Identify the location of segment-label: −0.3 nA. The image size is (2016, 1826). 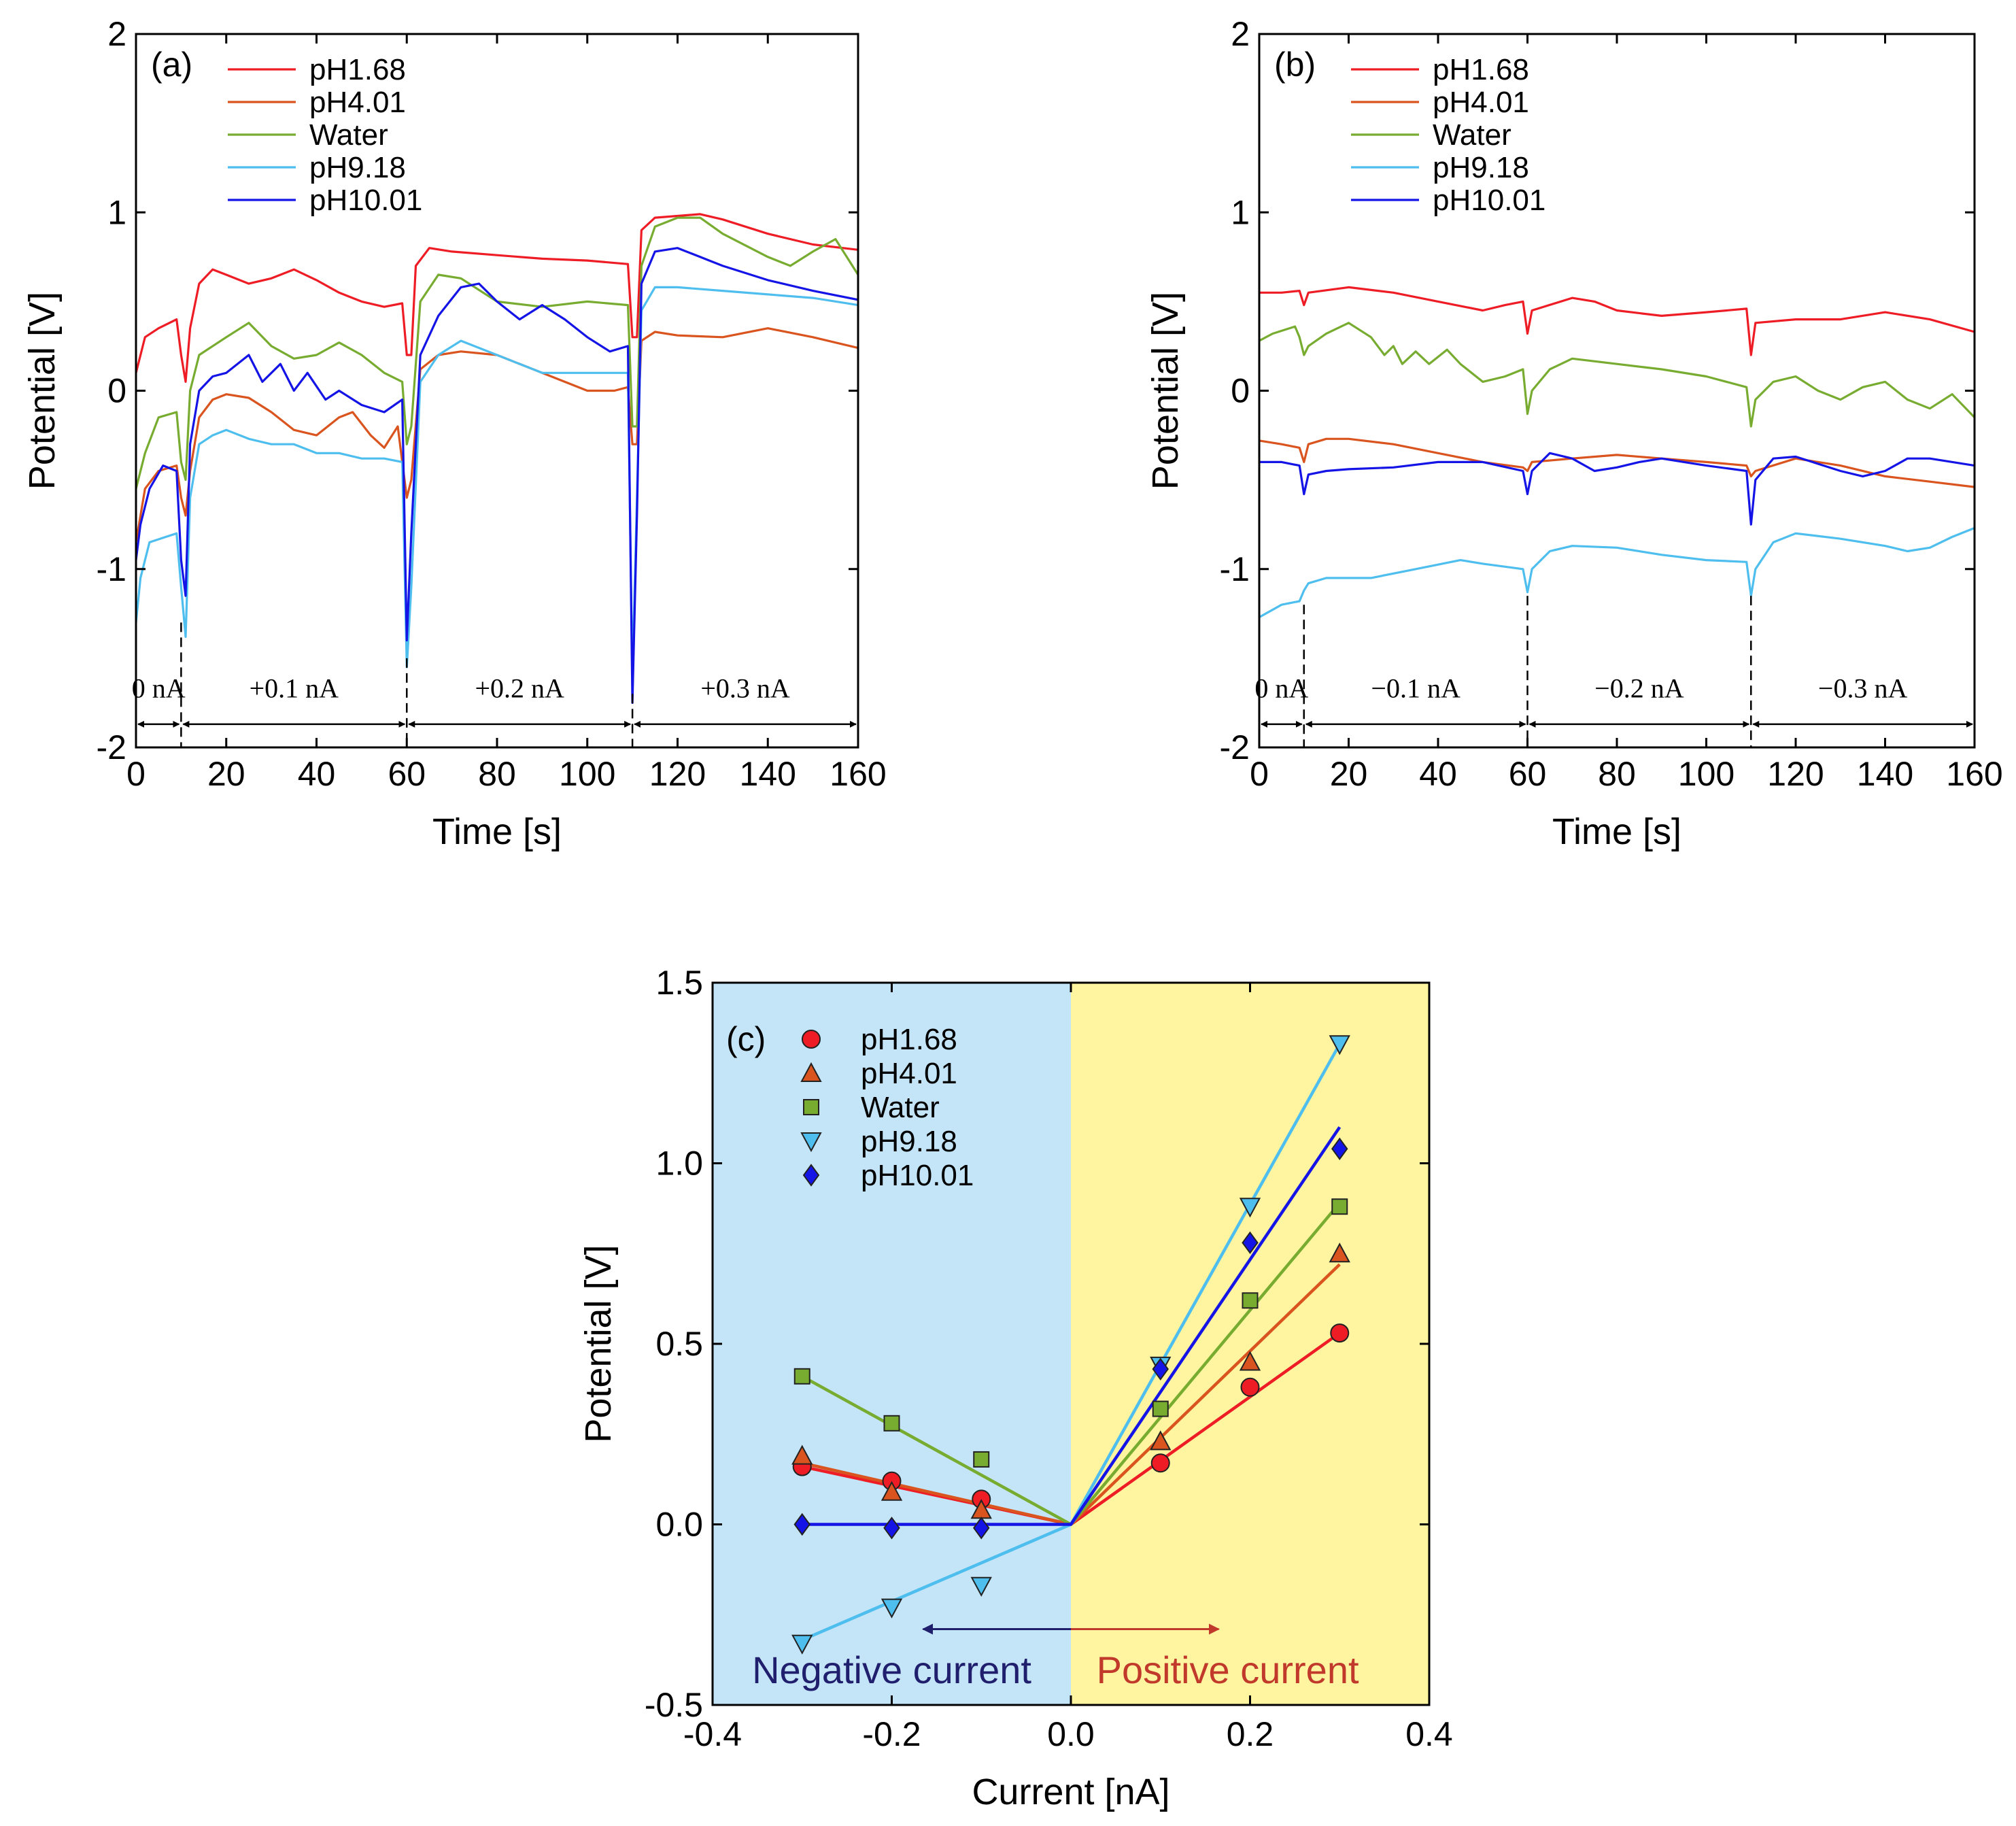
(1863, 688).